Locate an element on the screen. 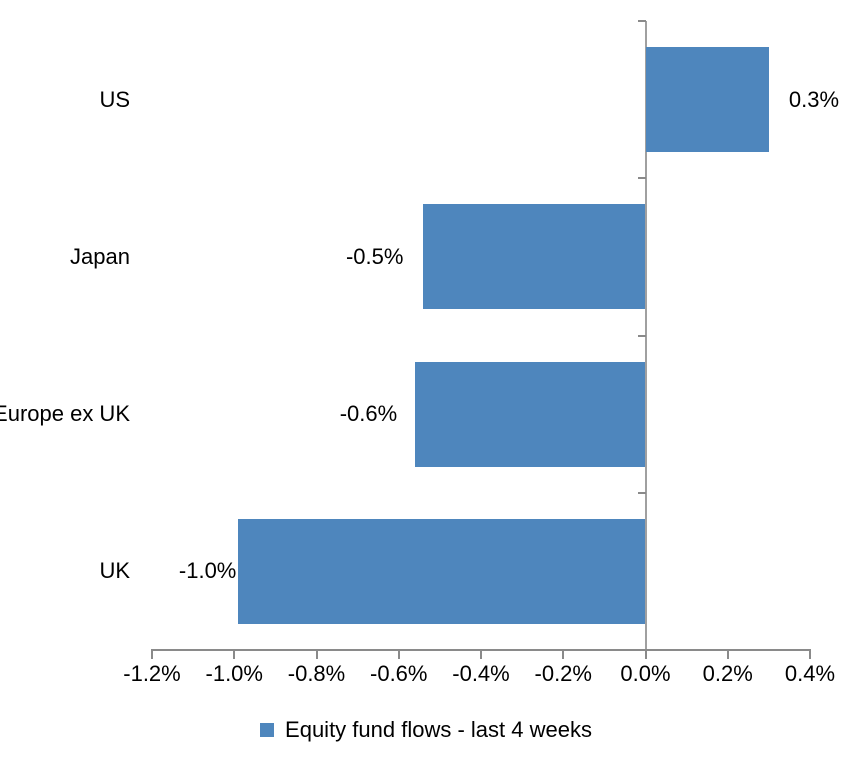 The height and width of the screenshot is (757, 852). x-tick-label: 0.2% is located at coordinates (727, 673).